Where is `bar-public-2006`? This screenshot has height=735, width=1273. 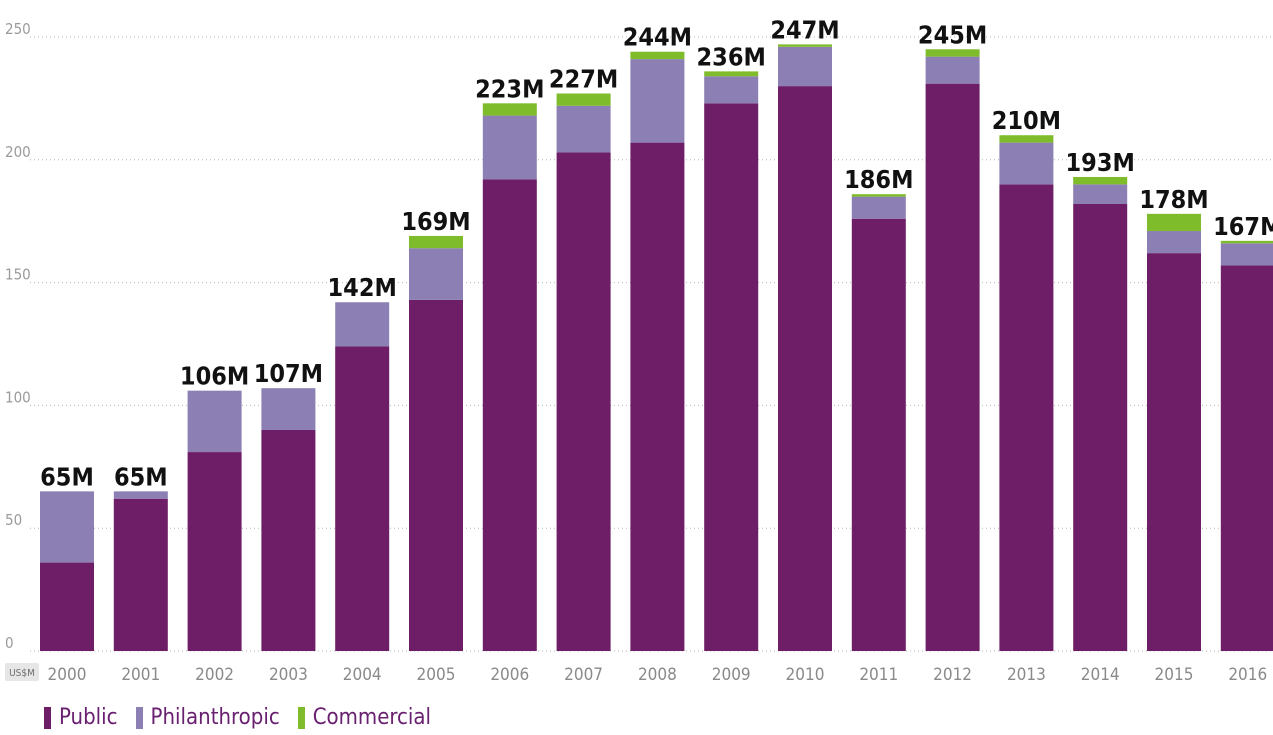
bar-public-2006 is located at coordinates (509, 415).